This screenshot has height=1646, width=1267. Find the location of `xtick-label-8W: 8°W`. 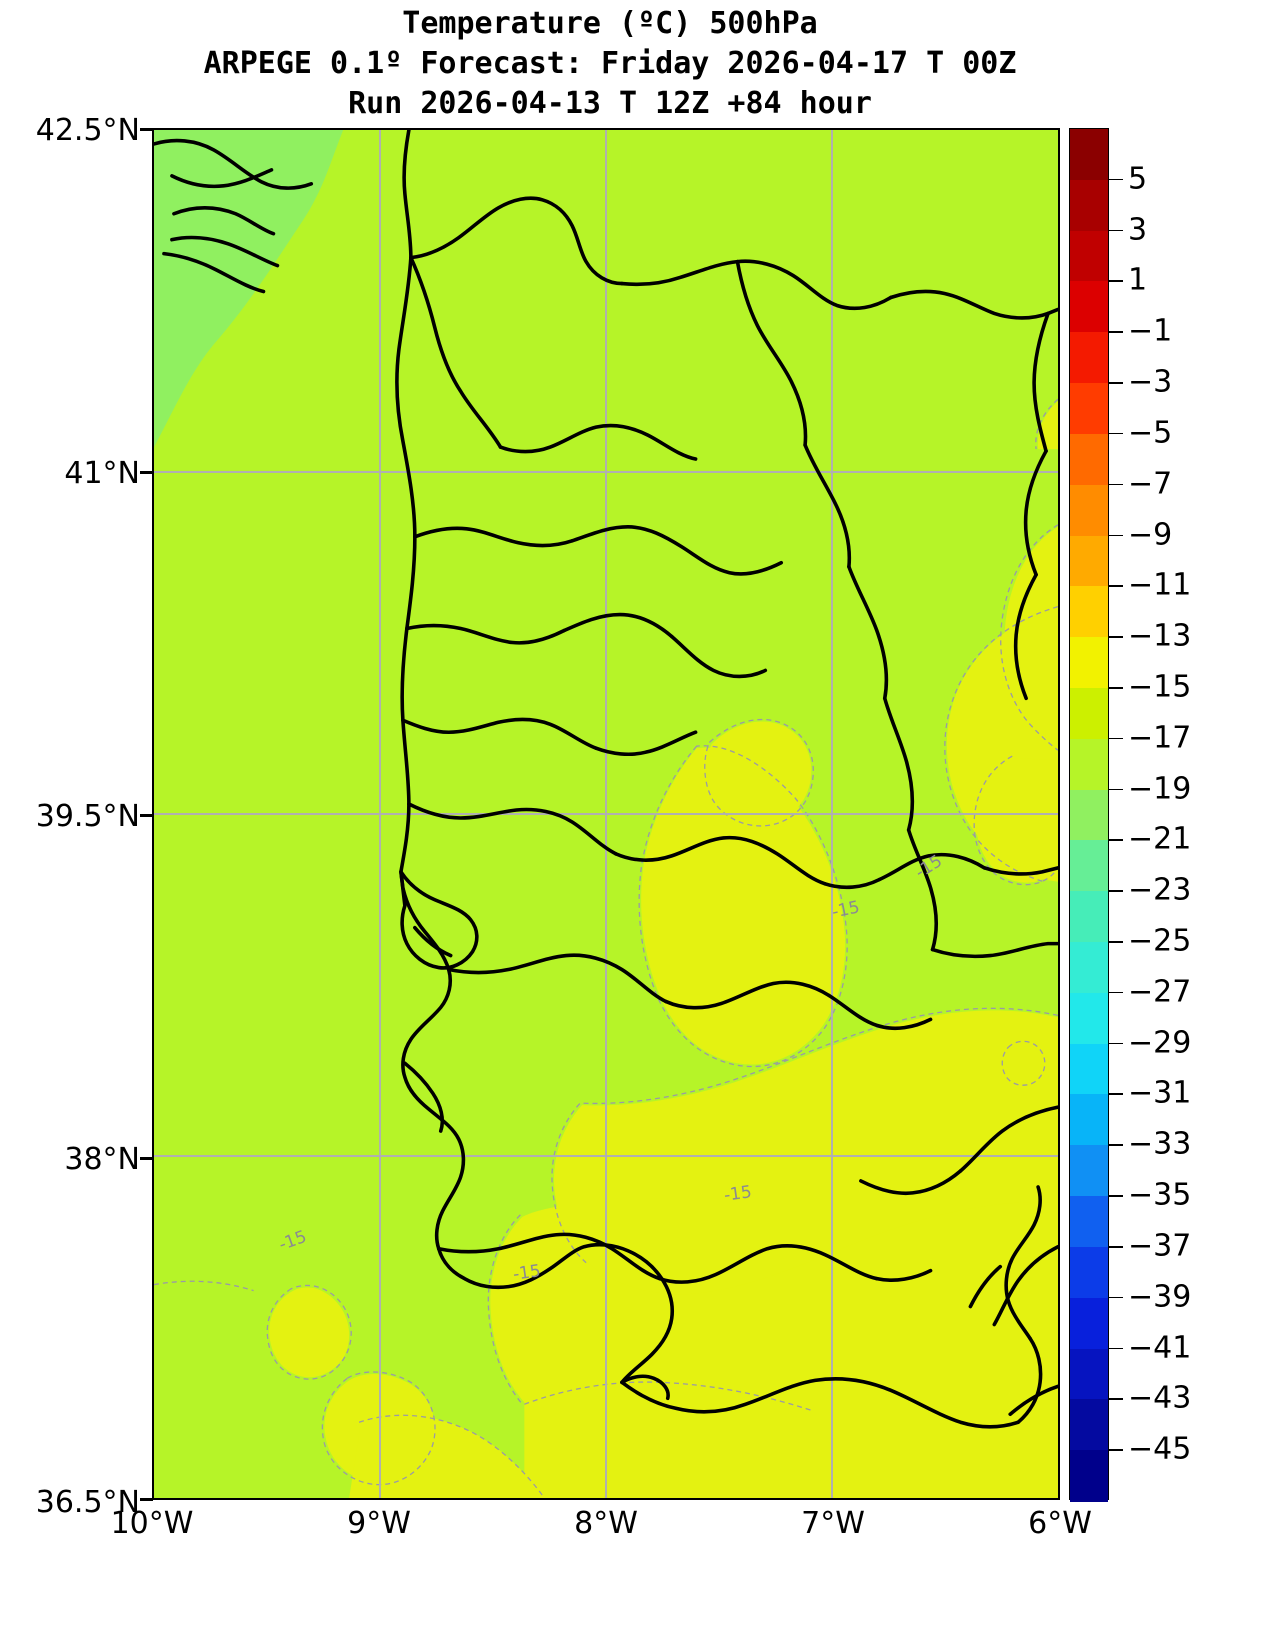

xtick-label-8W: 8°W is located at coordinates (606, 1523).